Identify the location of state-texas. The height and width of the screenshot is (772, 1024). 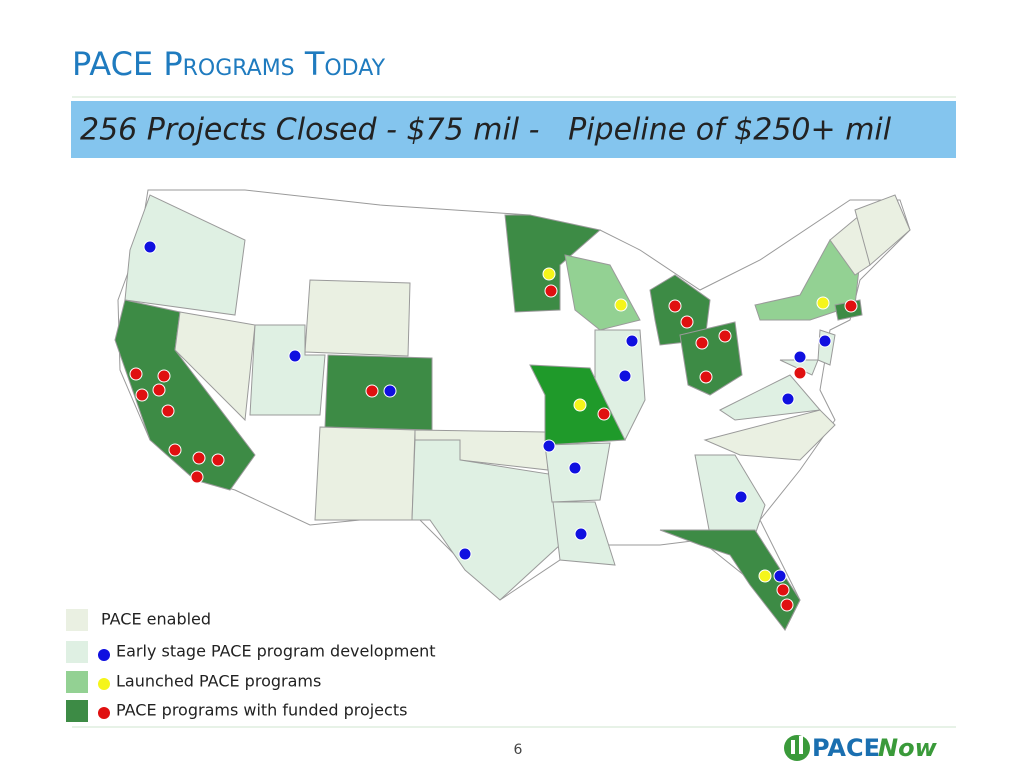
(458, 520).